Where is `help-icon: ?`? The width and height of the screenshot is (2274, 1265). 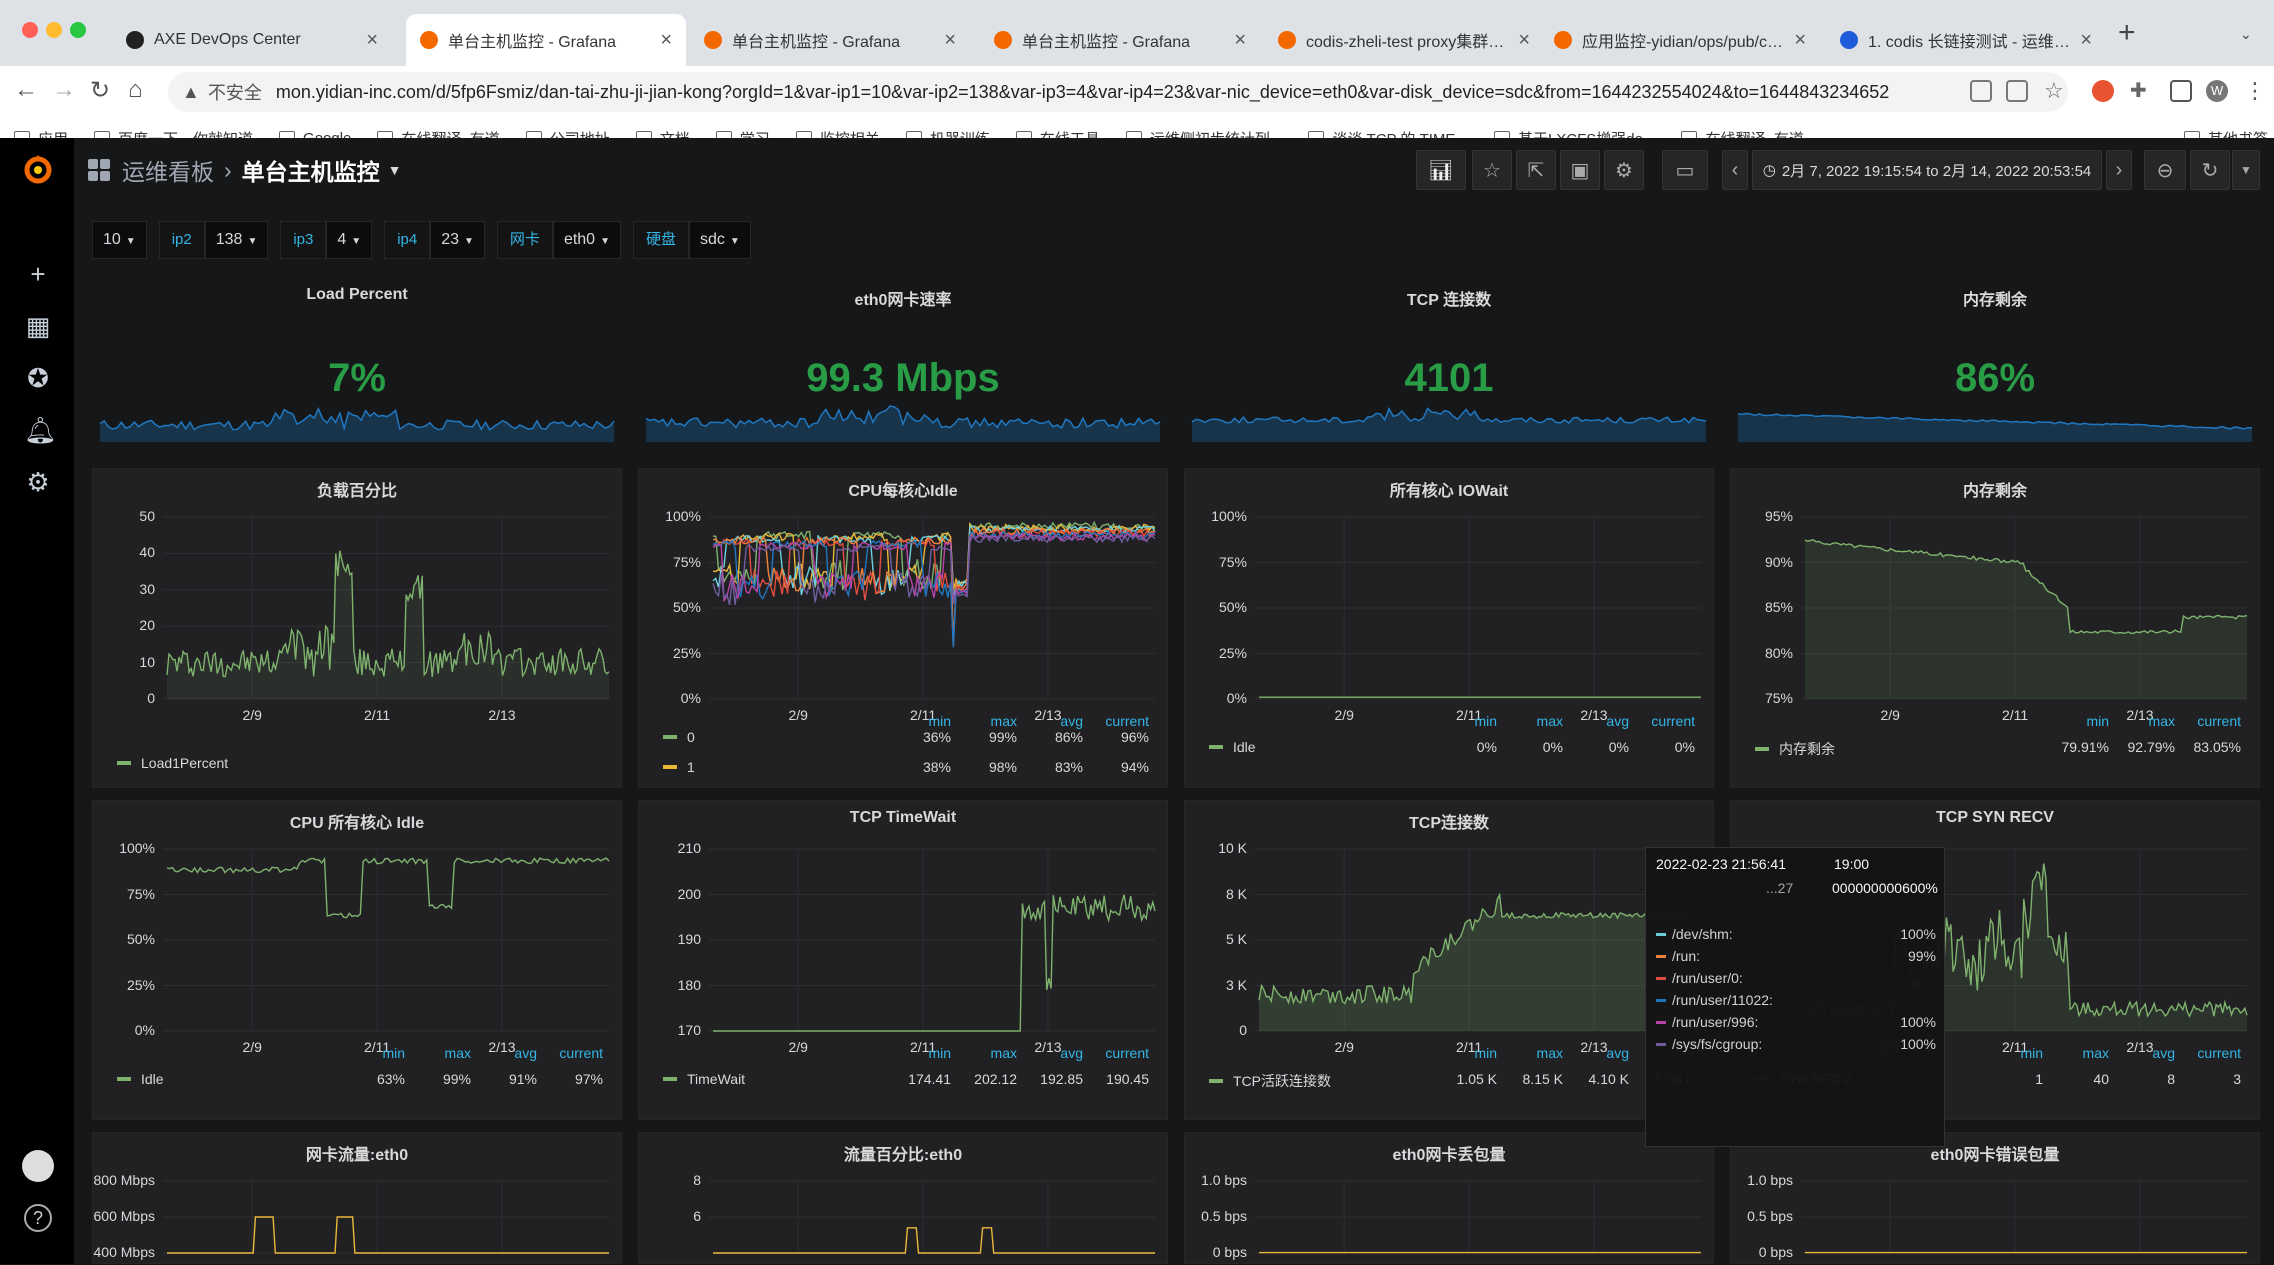
help-icon: ? is located at coordinates (38, 1218).